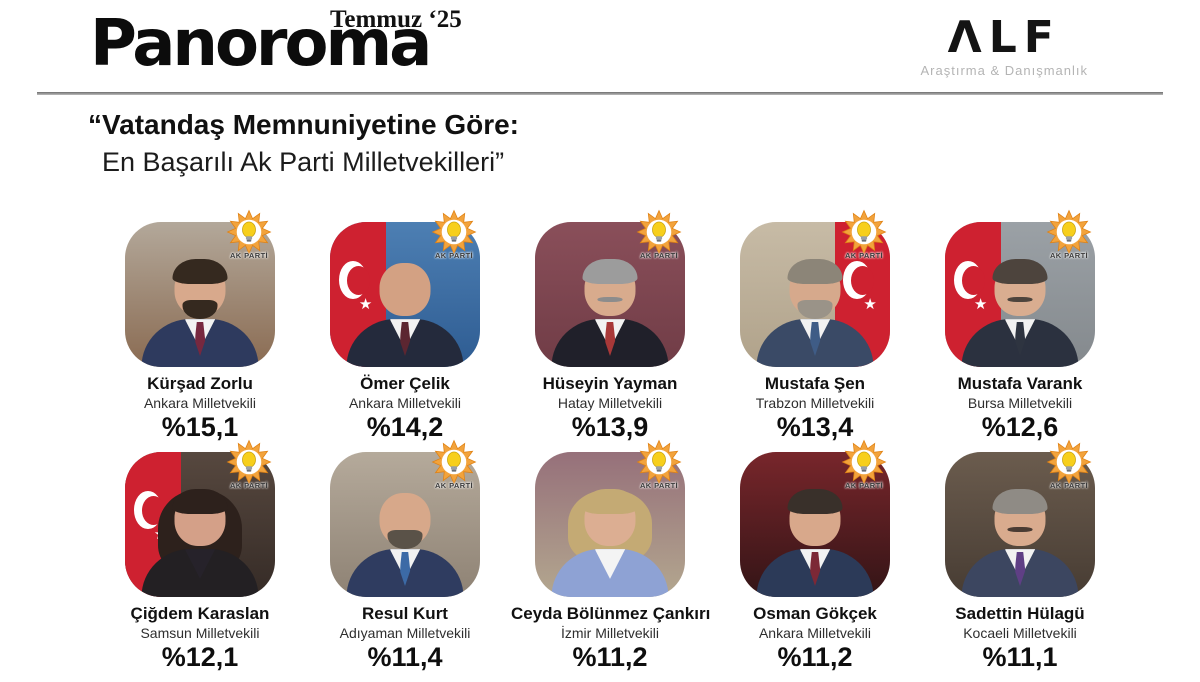 Image resolution: width=1200 pixels, height=682 pixels. What do you see at coordinates (405, 633) in the screenshot?
I see `mp-district: Adıyaman Milletvekili` at bounding box center [405, 633].